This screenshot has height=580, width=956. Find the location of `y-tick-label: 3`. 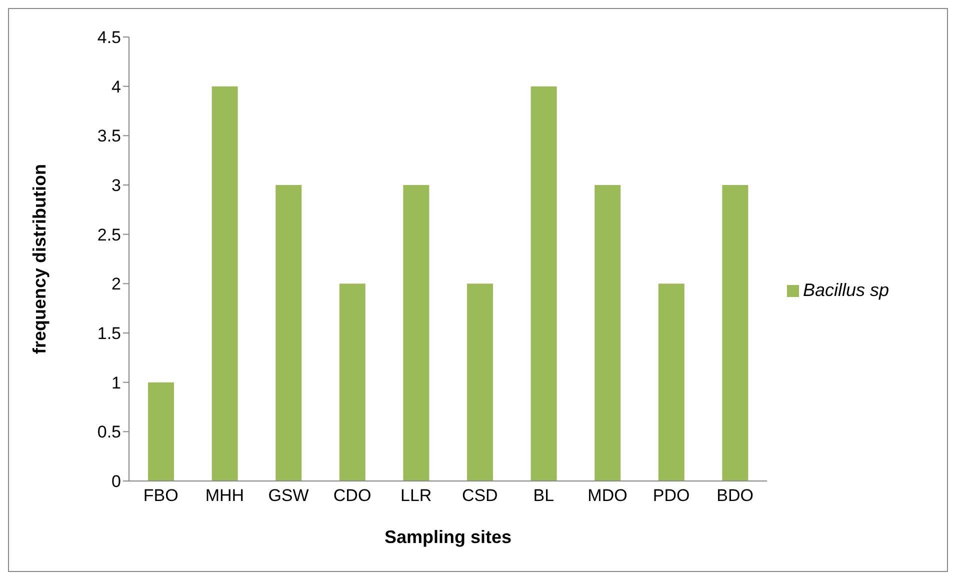

y-tick-label: 3 is located at coordinates (116, 186).